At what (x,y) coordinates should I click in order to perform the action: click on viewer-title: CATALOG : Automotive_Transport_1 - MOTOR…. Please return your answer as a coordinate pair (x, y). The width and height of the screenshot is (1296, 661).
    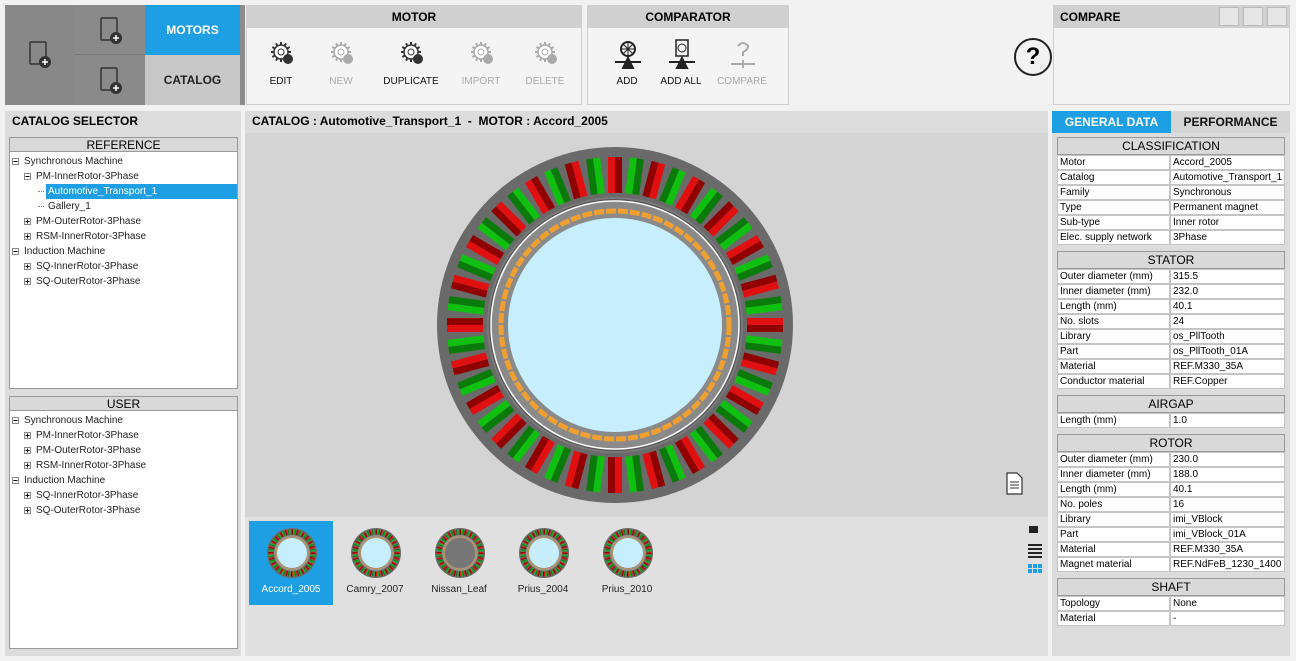
    Looking at the image, I should click on (430, 121).